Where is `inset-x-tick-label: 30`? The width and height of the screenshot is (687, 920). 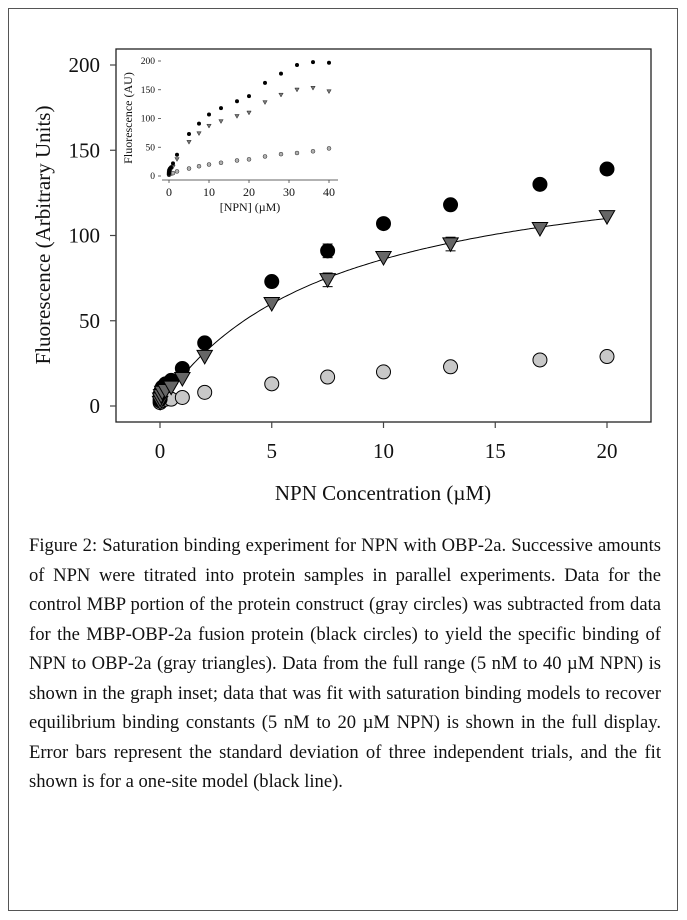 inset-x-tick-label: 30 is located at coordinates (289, 192).